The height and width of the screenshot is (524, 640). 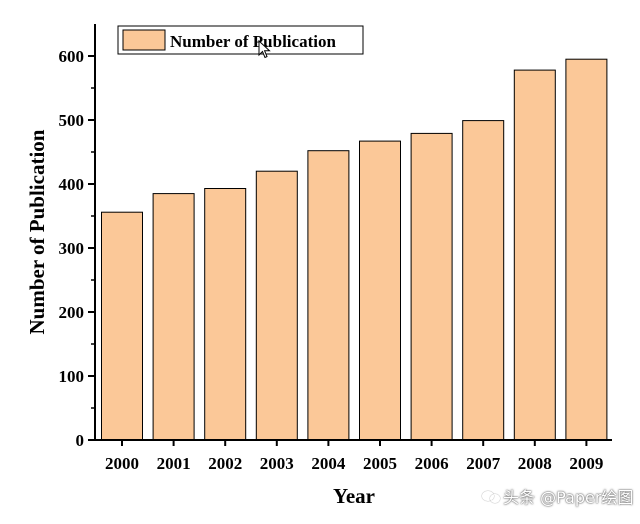 I want to click on x-tick-label: 2001, so click(x=174, y=463).